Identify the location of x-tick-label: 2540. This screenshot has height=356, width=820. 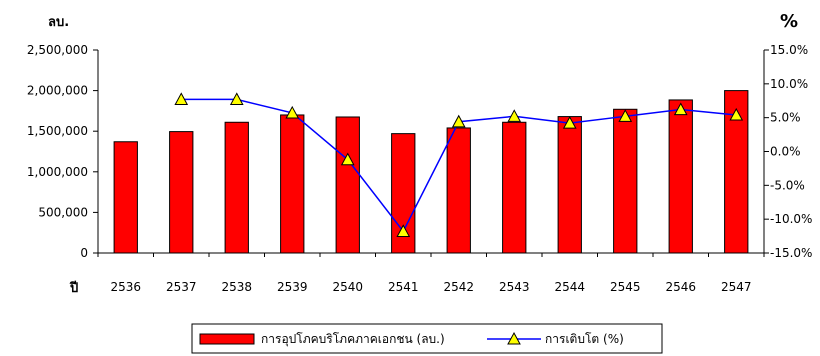
(347, 287).